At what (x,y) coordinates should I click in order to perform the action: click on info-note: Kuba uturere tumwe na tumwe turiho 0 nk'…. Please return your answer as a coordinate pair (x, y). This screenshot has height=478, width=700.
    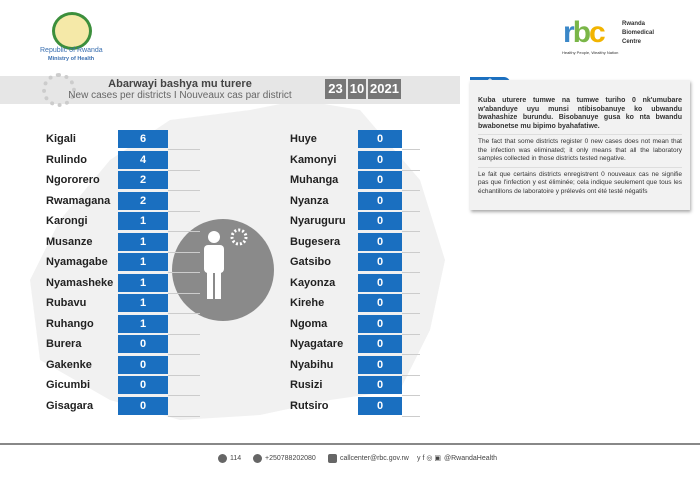
    Looking at the image, I should click on (580, 145).